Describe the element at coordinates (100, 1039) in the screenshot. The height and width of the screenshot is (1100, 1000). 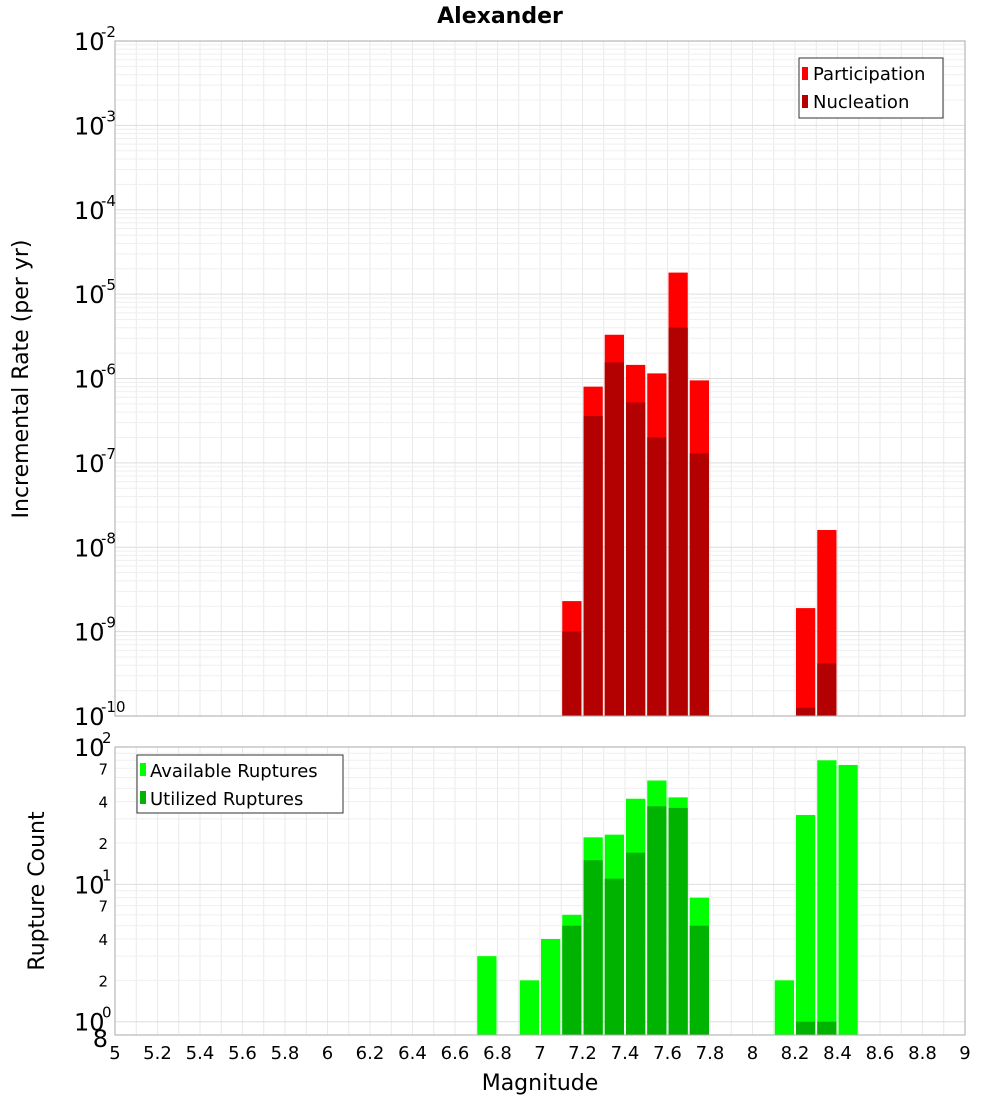
I see `bottom-y-minor-tick: 8` at that location.